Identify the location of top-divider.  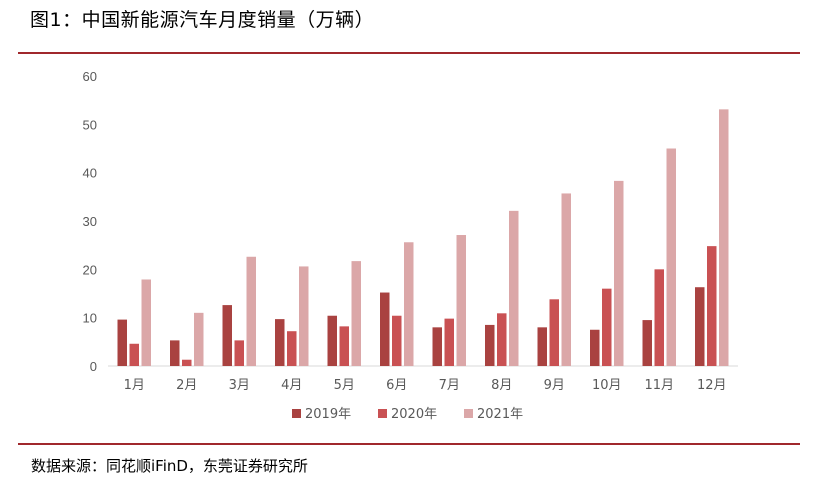
(409, 53).